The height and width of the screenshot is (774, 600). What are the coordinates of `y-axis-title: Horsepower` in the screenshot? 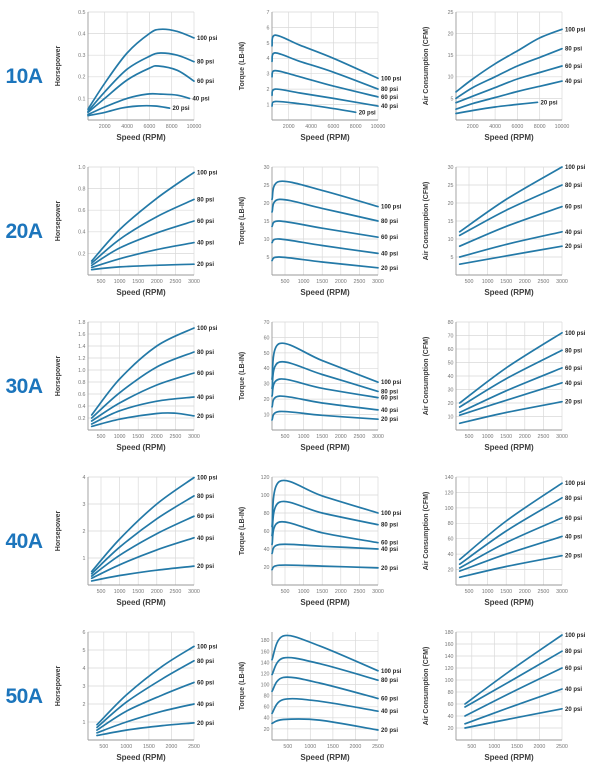 It's located at (58, 66).